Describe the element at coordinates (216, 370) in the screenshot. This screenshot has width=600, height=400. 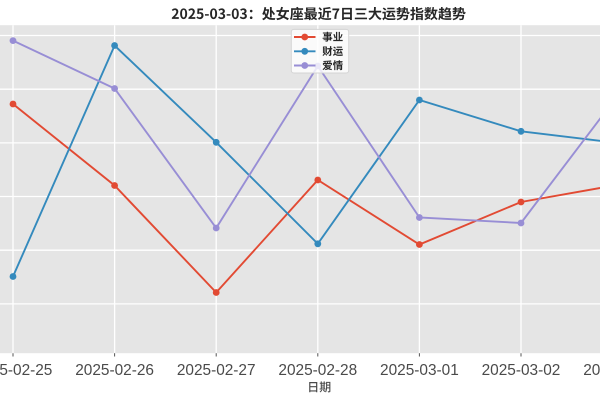
I see `svg-text: 2025-02-27` at that location.